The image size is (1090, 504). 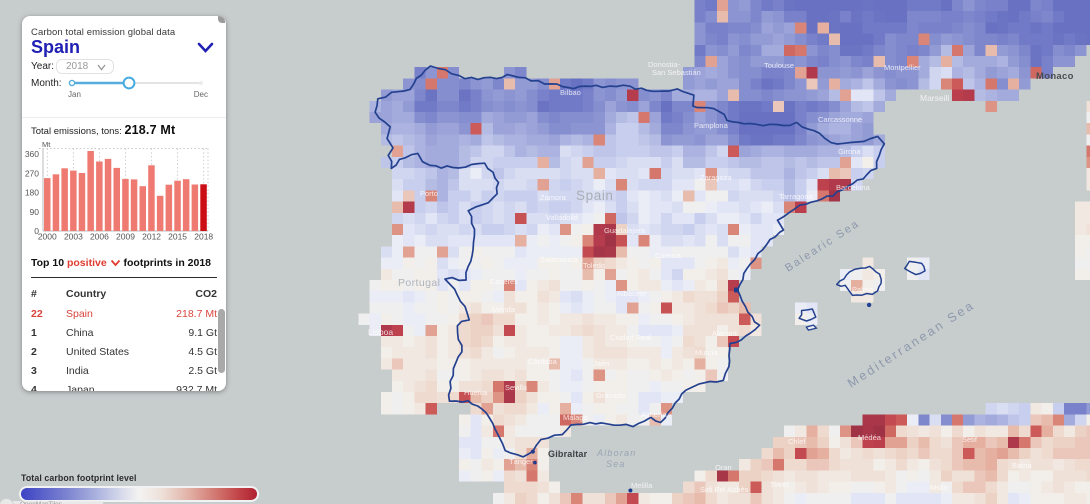 What do you see at coordinates (849, 151) in the screenshot?
I see `svg-text: Girona` at bounding box center [849, 151].